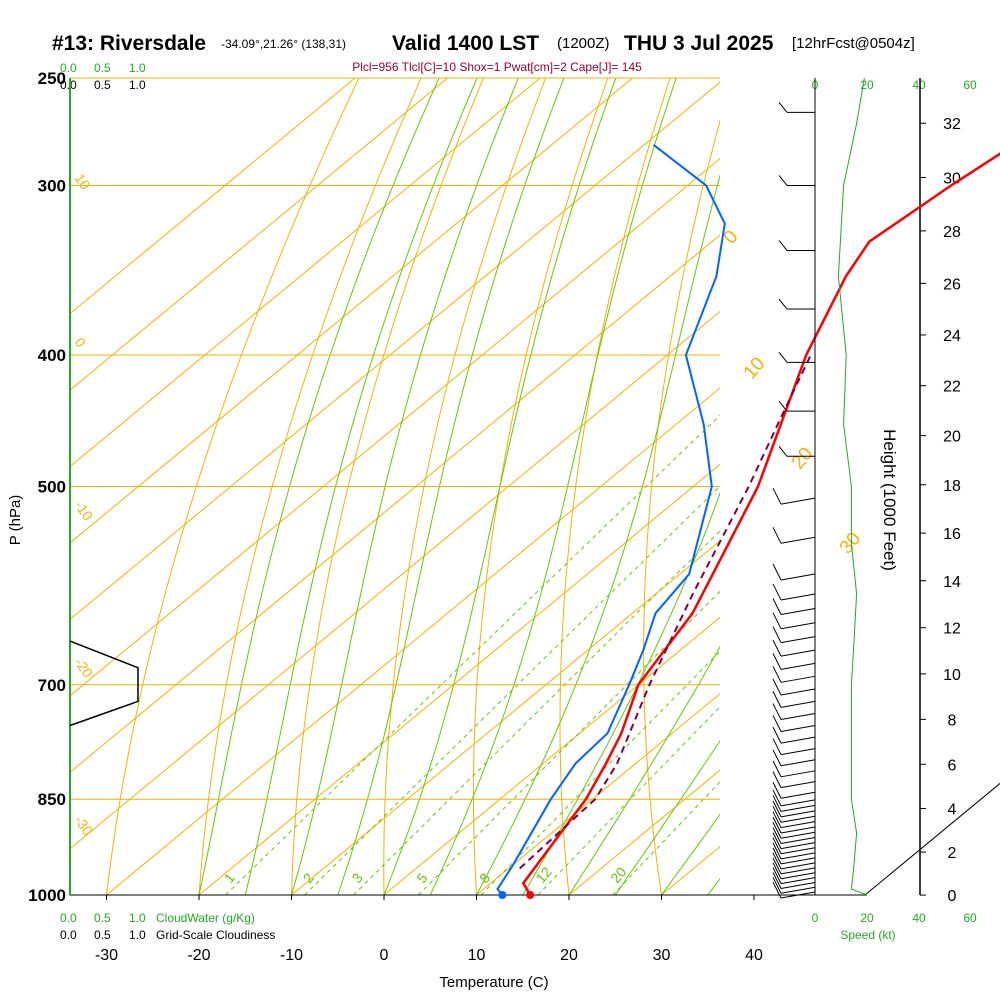 Image resolution: width=1000 pixels, height=1000 pixels. What do you see at coordinates (502, 895) in the screenshot?
I see `dewpoint-surface-point` at bounding box center [502, 895].